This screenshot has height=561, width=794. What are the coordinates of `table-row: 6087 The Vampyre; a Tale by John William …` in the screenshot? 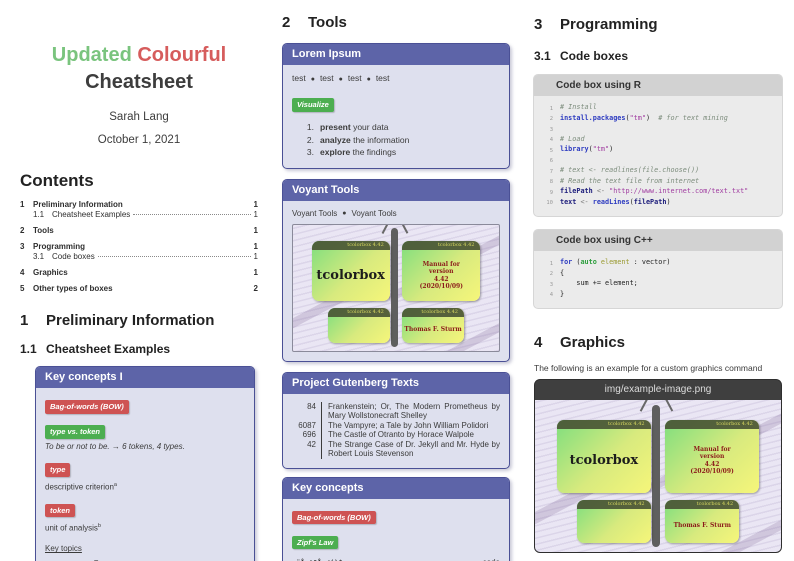 It's located at (396, 425).